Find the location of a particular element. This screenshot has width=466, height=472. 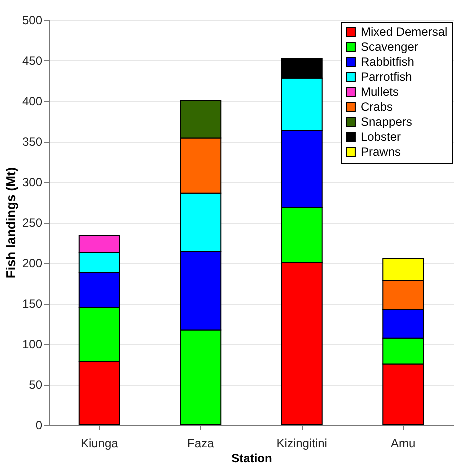

x-tick-label: Kiunga is located at coordinates (99, 443).